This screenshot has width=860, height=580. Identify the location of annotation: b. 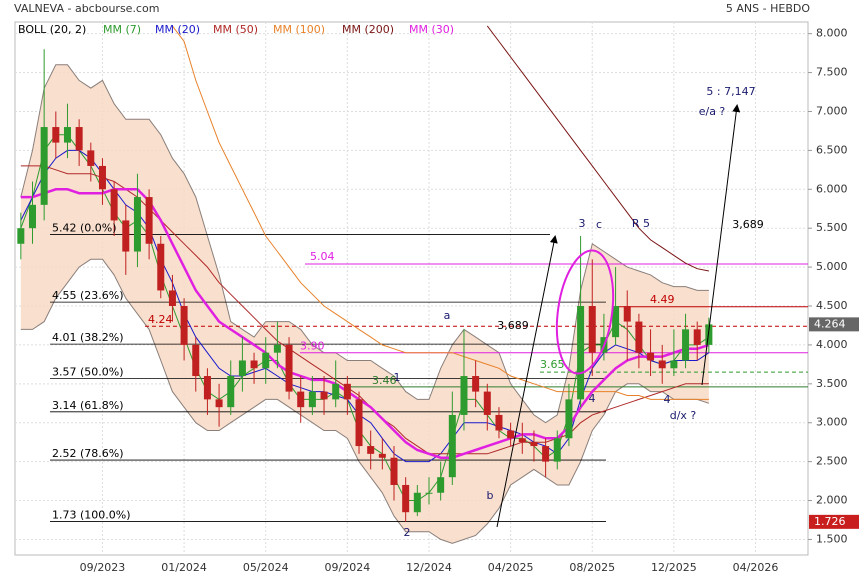
(490, 495).